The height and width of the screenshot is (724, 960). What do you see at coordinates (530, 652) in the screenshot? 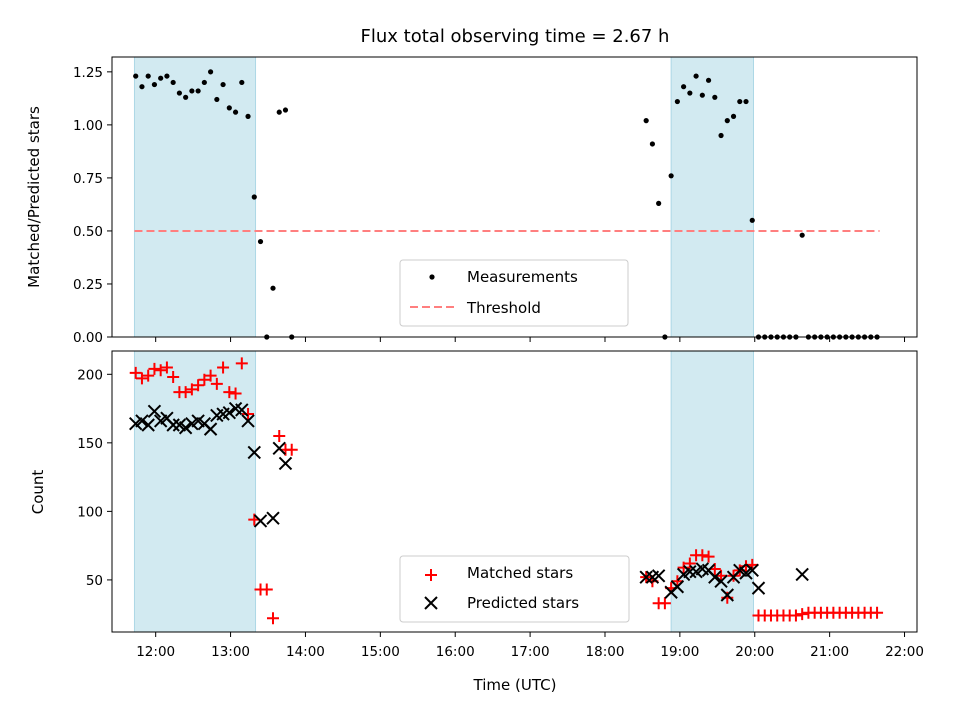
I see `bottom-xtick-label: 17:00` at bounding box center [530, 652].